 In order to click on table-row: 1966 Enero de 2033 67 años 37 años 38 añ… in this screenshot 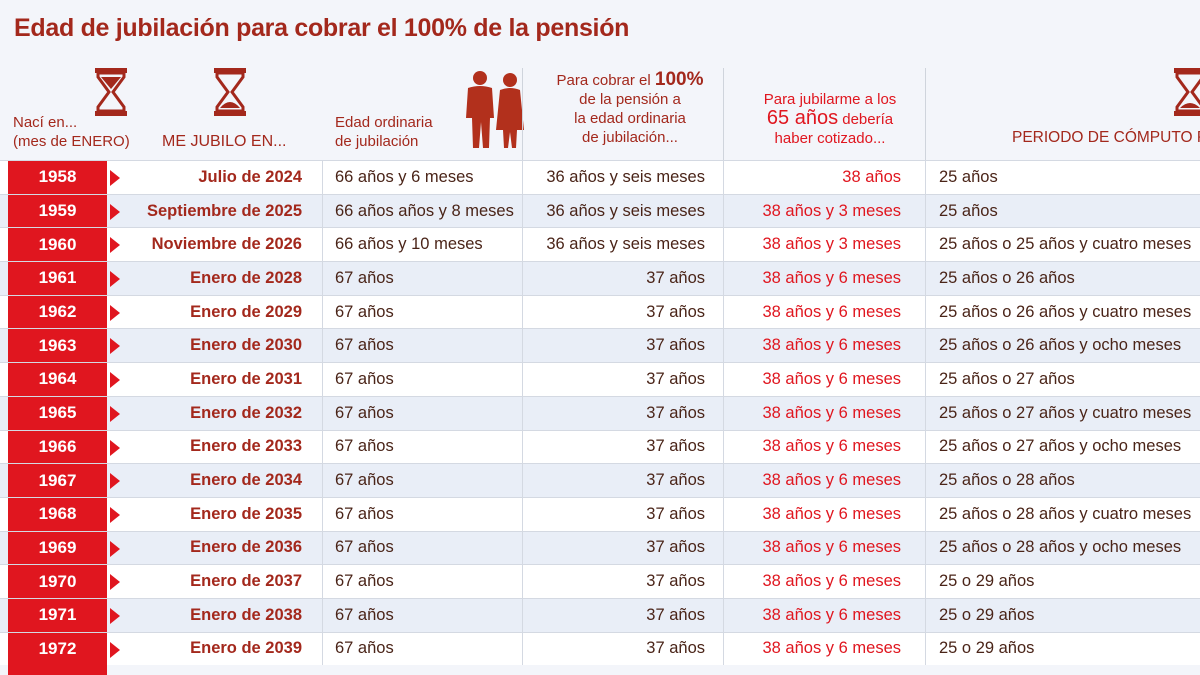, I will do `click(600, 446)`.